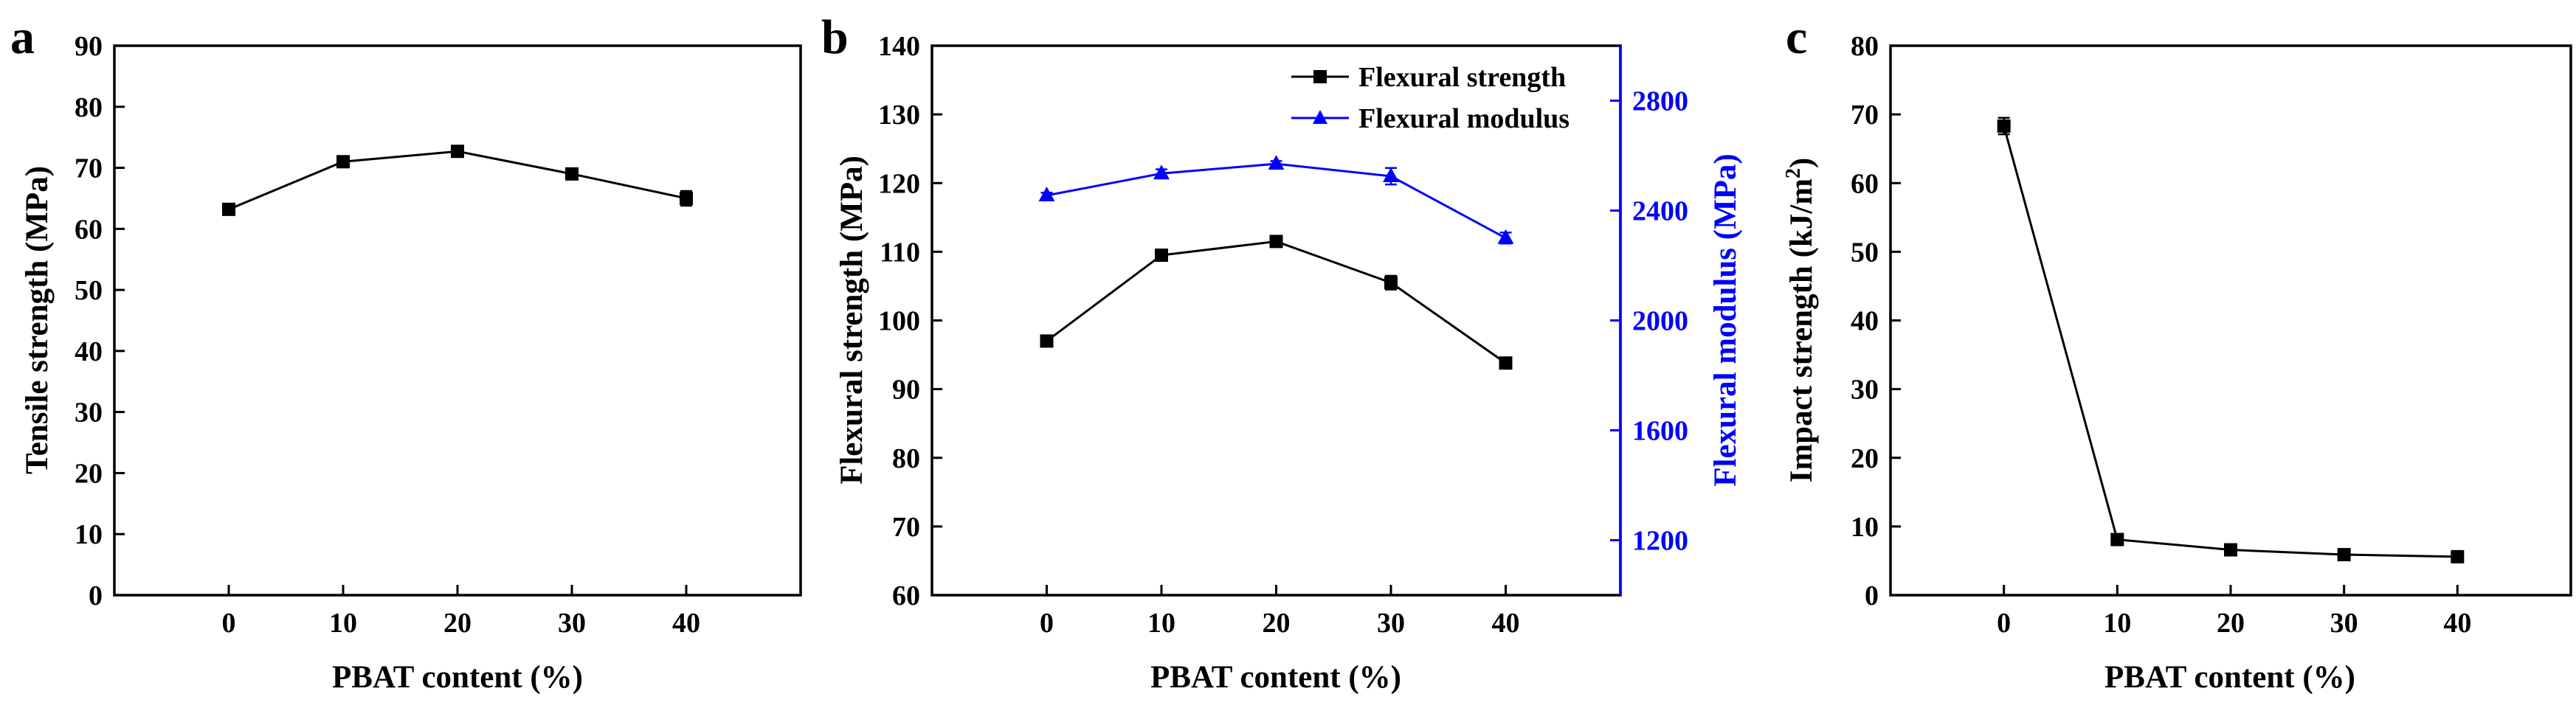 Image resolution: width=2576 pixels, height=708 pixels. I want to click on y-axis-label: Tensile strength (MPa), so click(37, 320).